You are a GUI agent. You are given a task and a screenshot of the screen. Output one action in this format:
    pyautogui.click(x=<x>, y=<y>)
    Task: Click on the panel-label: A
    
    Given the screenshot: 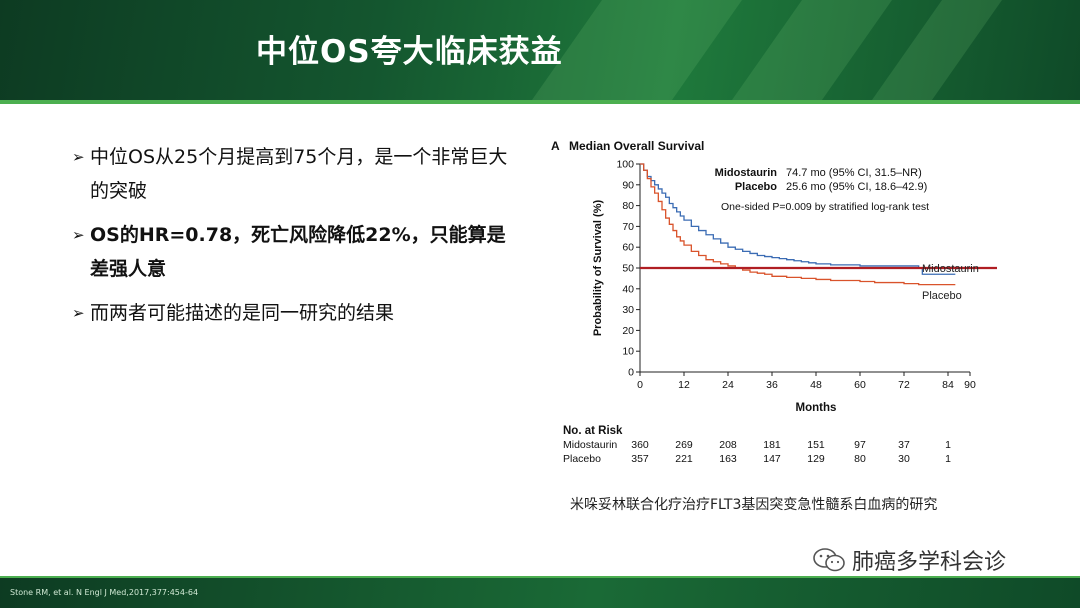 What is the action you would take?
    pyautogui.click(x=555, y=146)
    